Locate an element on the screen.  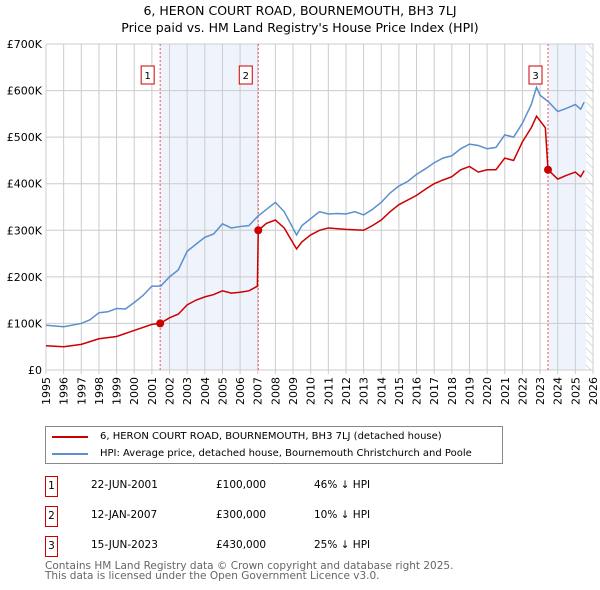
x-tick-label: 2021 is located at coordinates (505, 391).